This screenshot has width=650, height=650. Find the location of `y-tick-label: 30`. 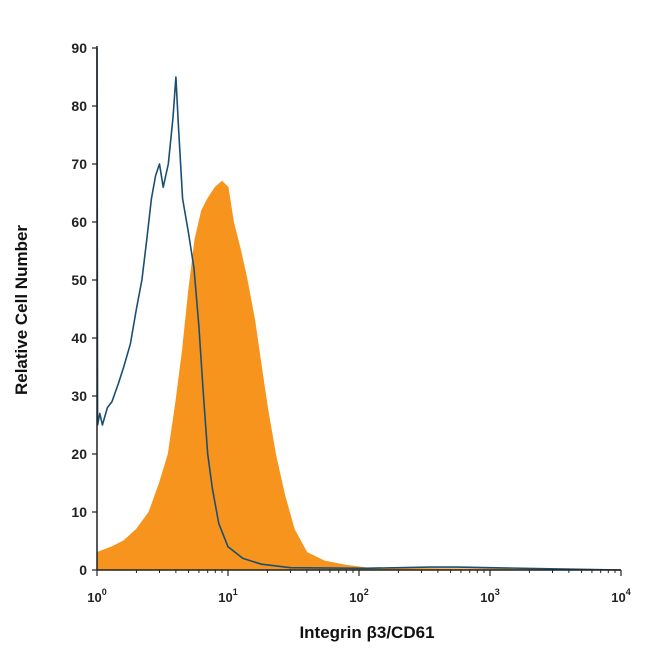

y-tick-label: 30 is located at coordinates (79, 396).